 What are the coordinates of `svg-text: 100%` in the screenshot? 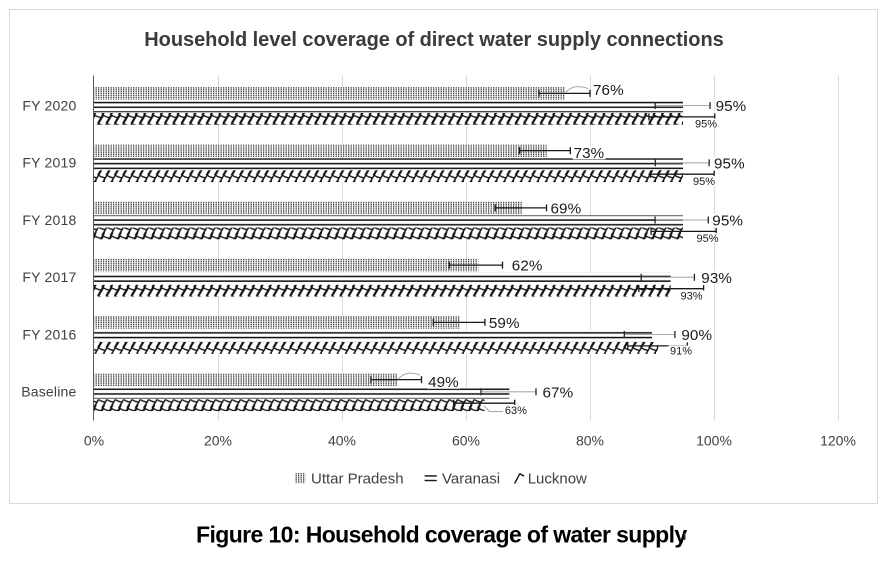 It's located at (714, 440).